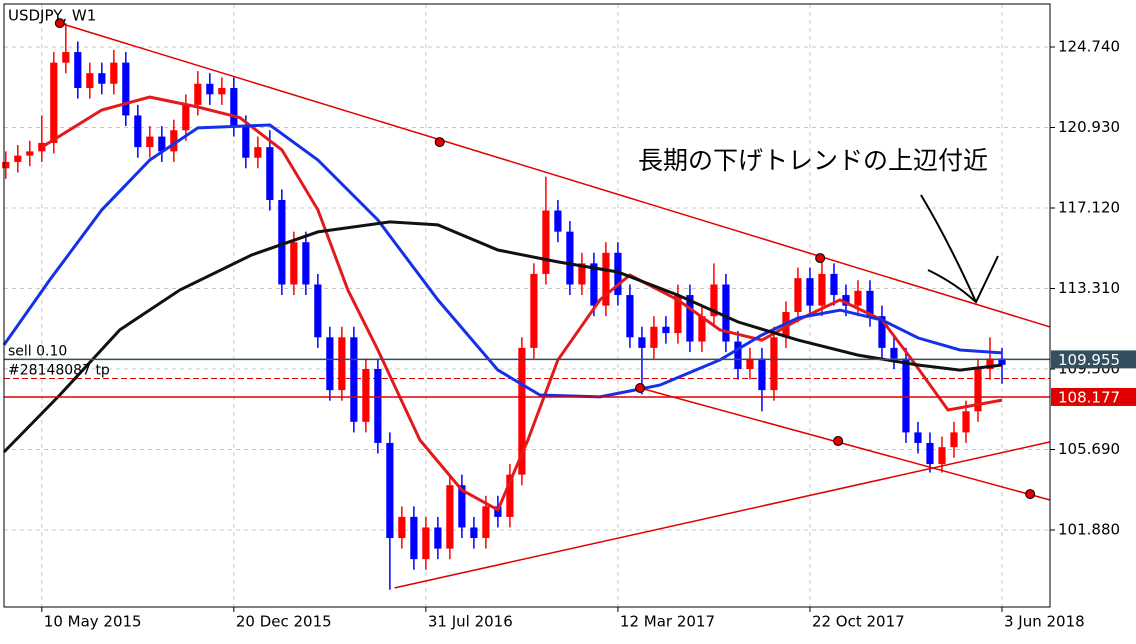  Describe the element at coordinates (37, 351) in the screenshot. I see `order-label: sell 0.10` at that location.